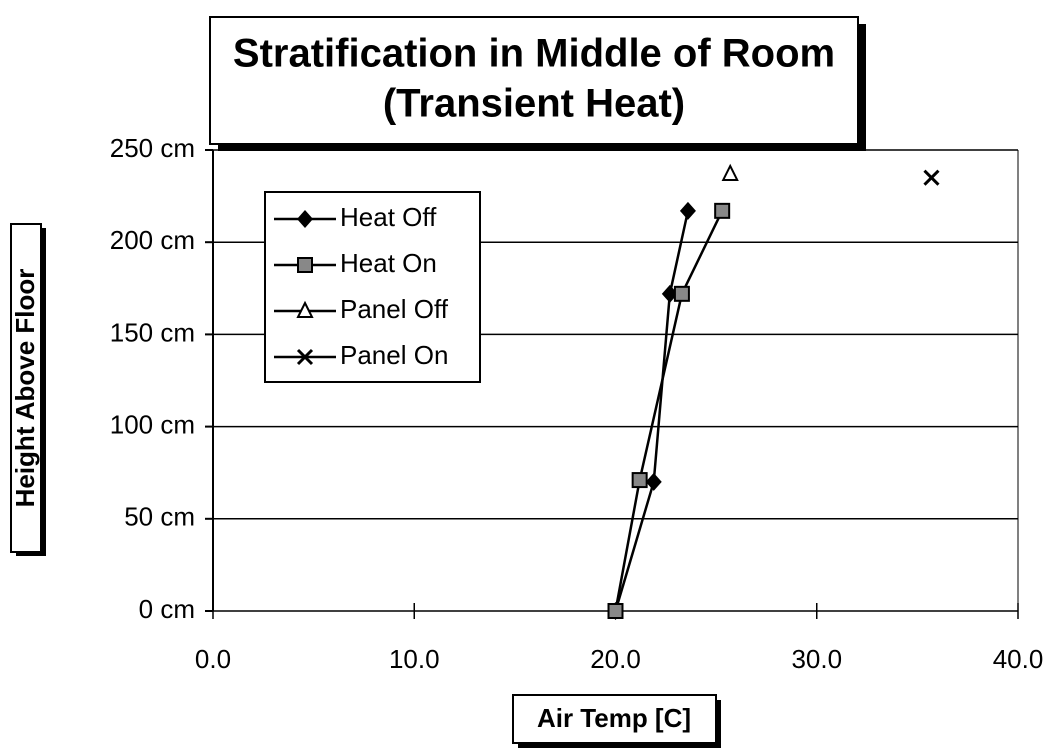  What do you see at coordinates (167, 609) in the screenshot?
I see `y-tick-label: 0 cm` at bounding box center [167, 609].